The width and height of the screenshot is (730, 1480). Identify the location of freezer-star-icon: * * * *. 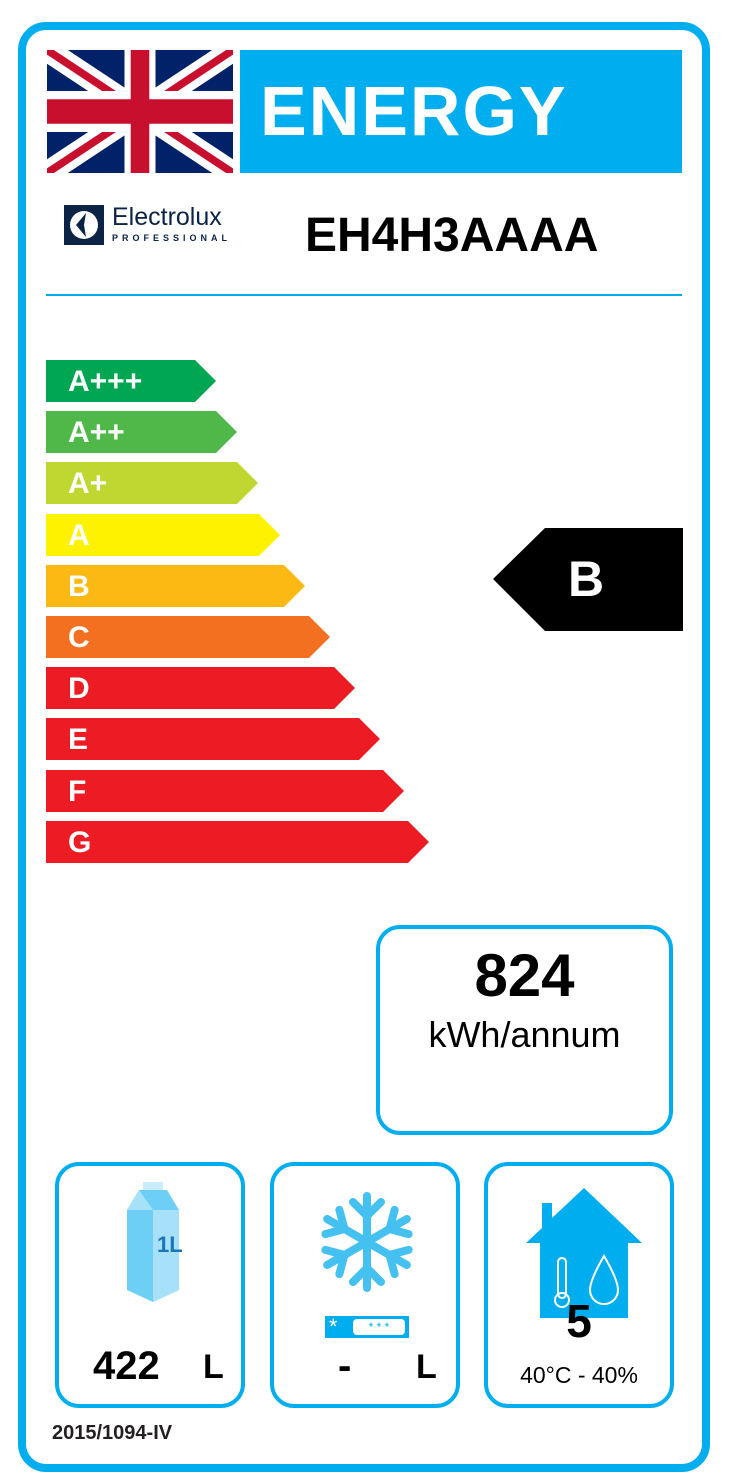
(367, 1326).